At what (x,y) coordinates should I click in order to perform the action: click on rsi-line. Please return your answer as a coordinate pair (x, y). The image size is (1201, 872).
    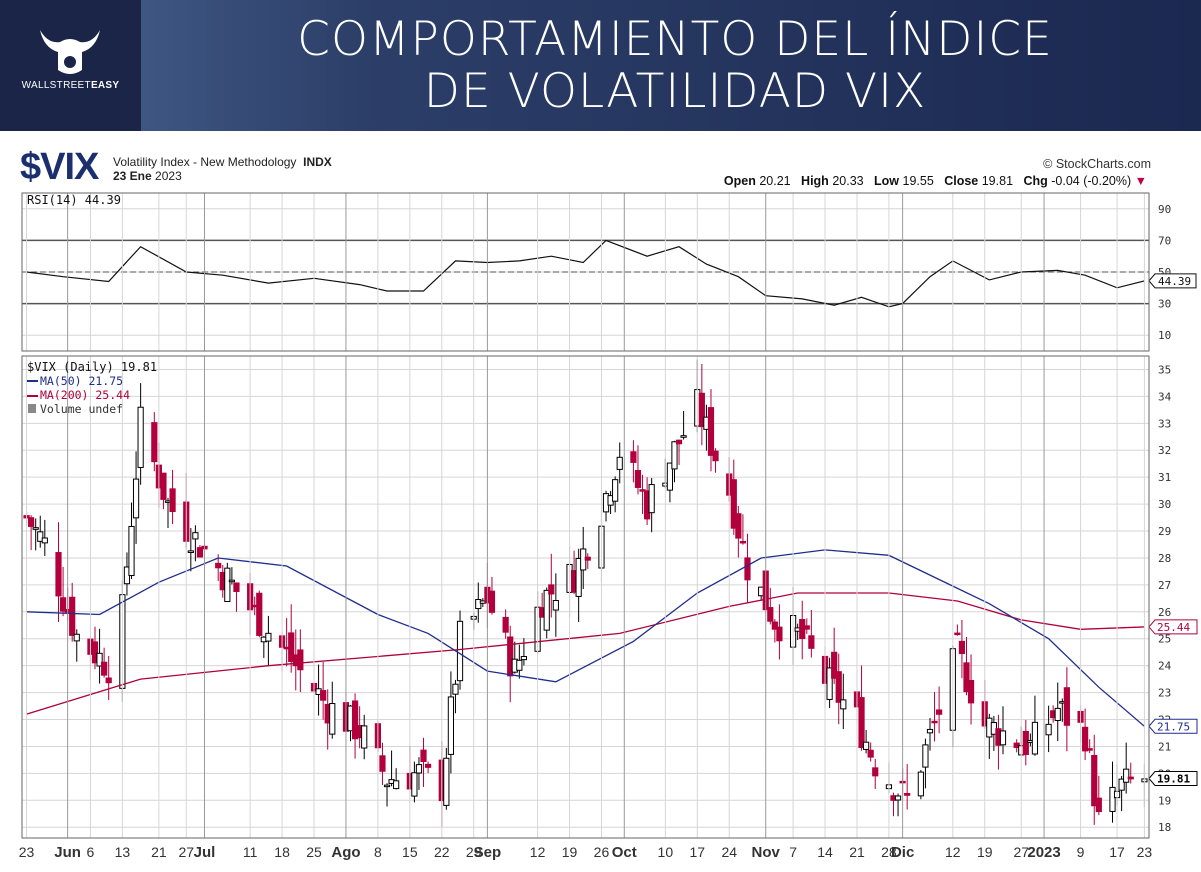
    Looking at the image, I should click on (585, 273).